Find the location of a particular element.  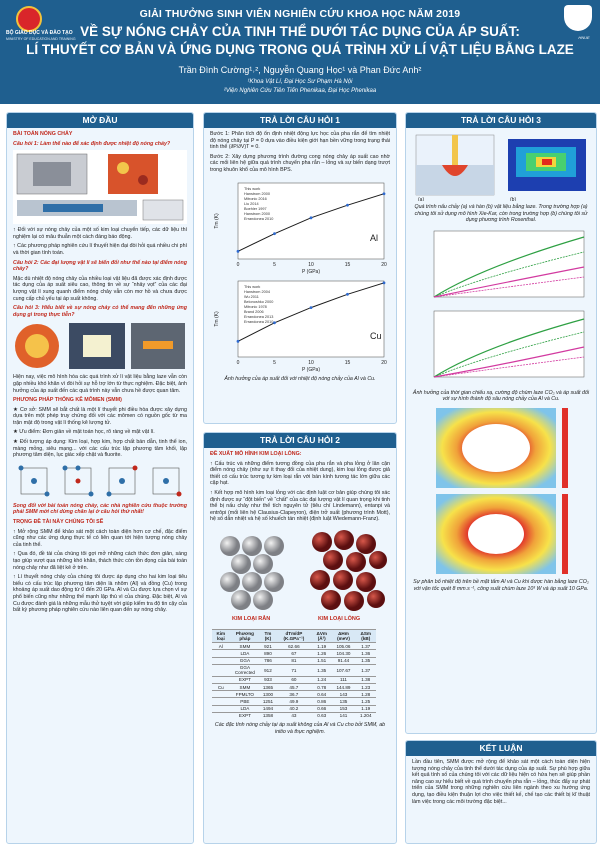

table-cell: 1.25 is located at coordinates (365, 701).